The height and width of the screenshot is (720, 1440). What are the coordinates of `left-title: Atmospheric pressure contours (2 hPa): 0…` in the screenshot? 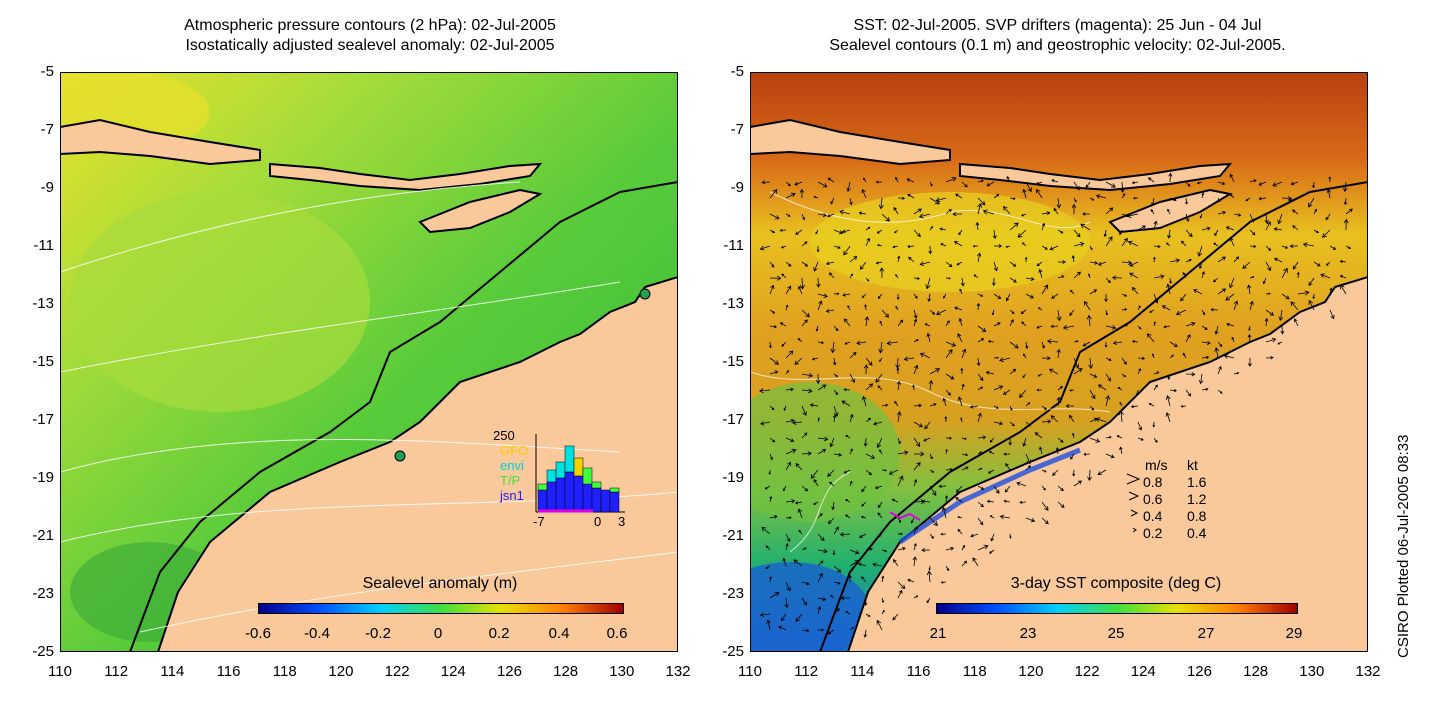 It's located at (370, 36).